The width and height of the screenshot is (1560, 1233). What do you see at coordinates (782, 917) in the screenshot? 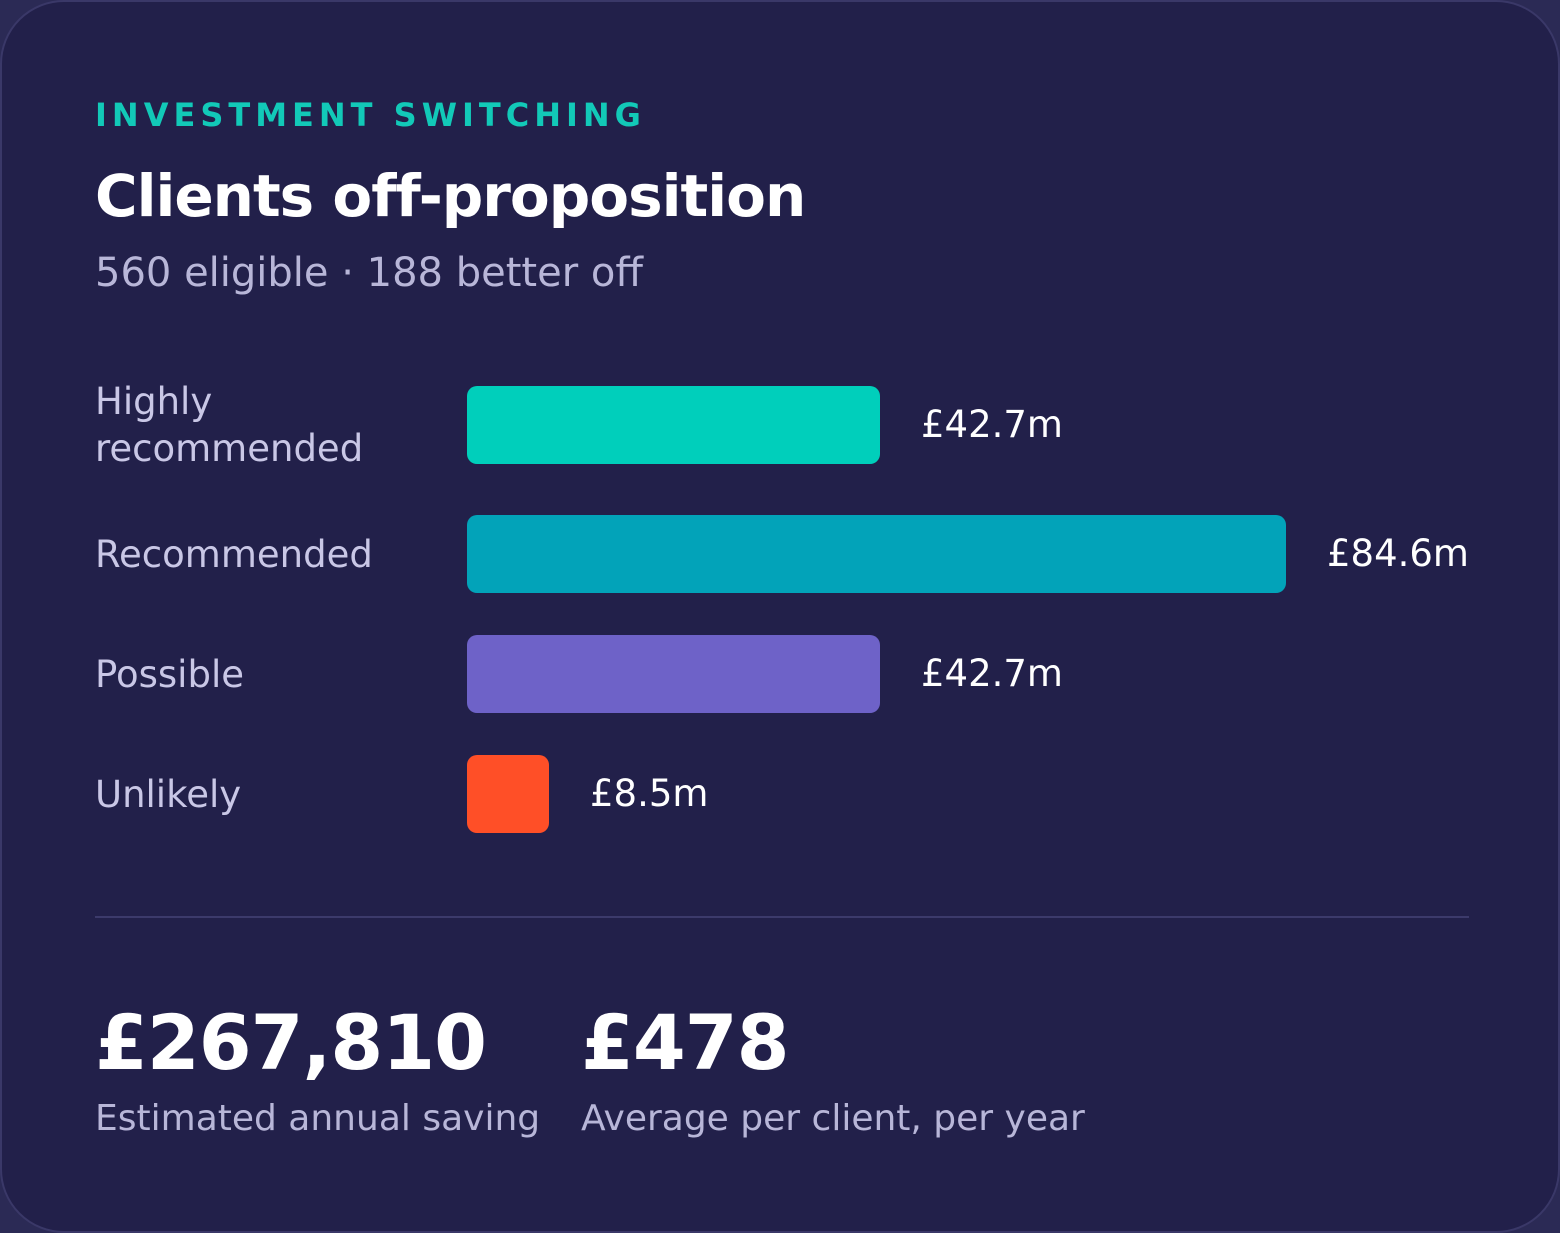
I see `divider` at bounding box center [782, 917].